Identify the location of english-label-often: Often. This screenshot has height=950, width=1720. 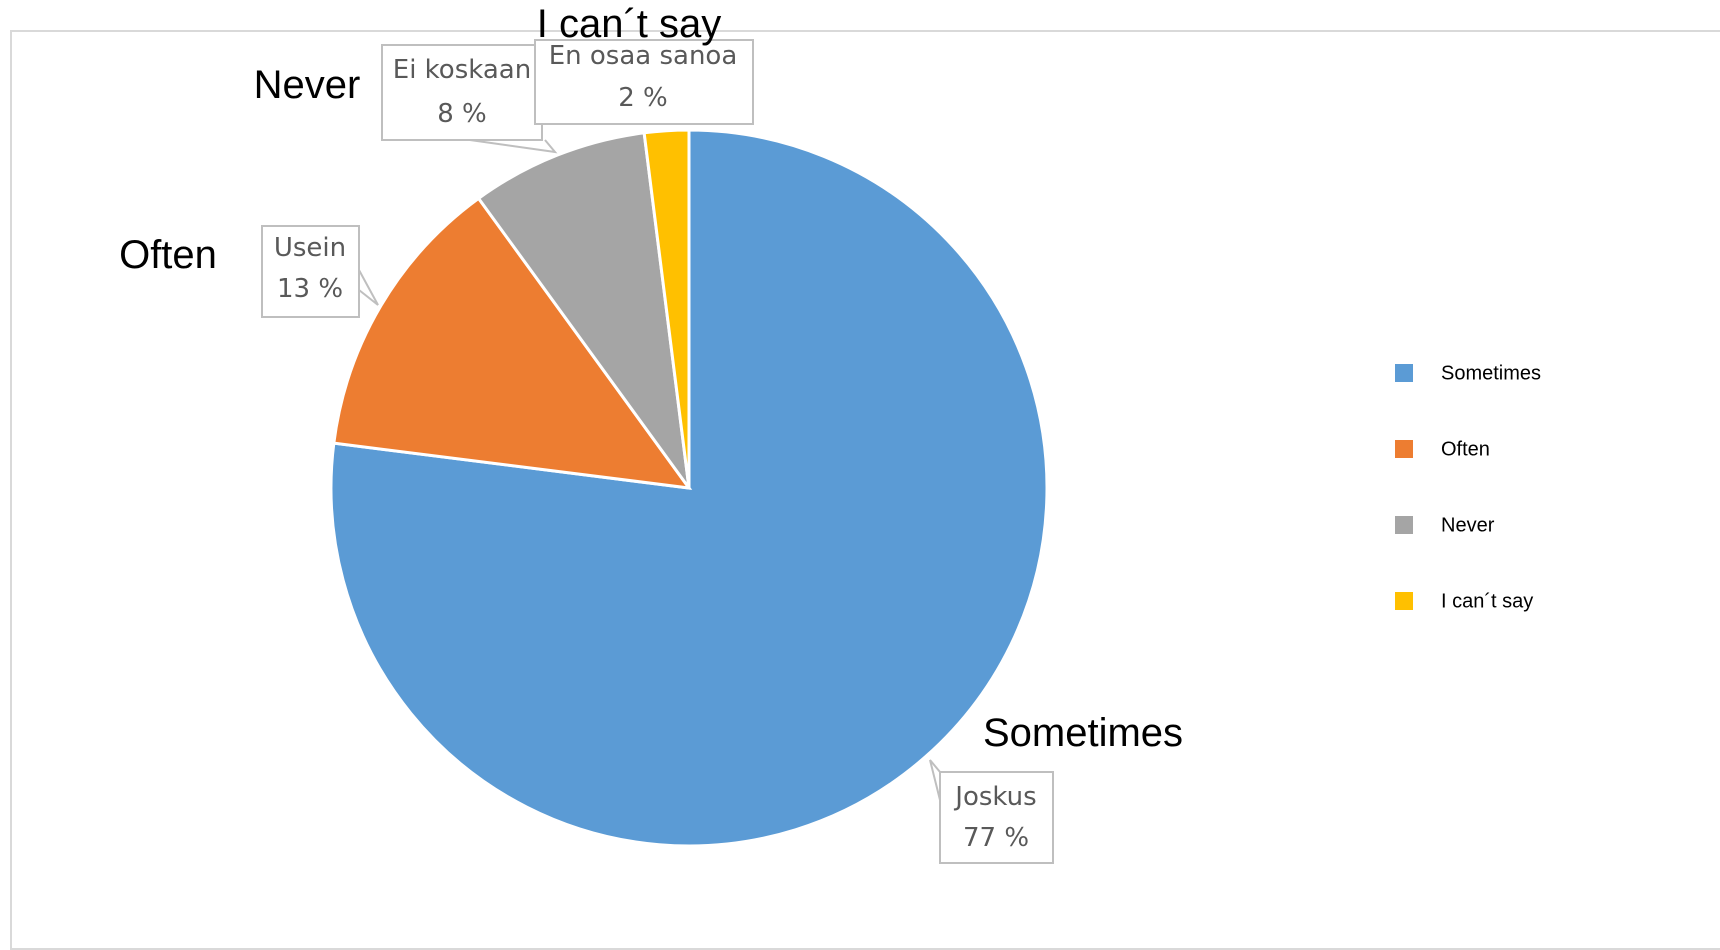
(168, 255).